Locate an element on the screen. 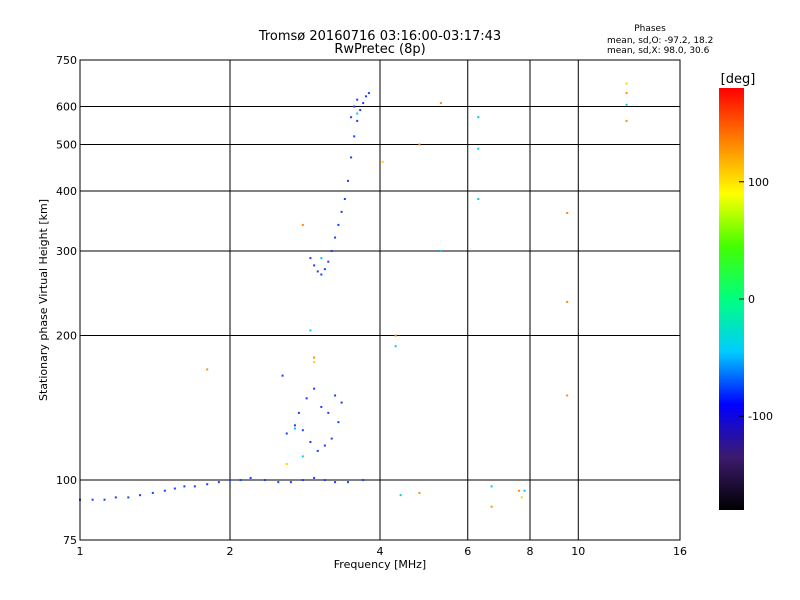 The height and width of the screenshot is (600, 800). y-tick-label: 750 is located at coordinates (66, 60).